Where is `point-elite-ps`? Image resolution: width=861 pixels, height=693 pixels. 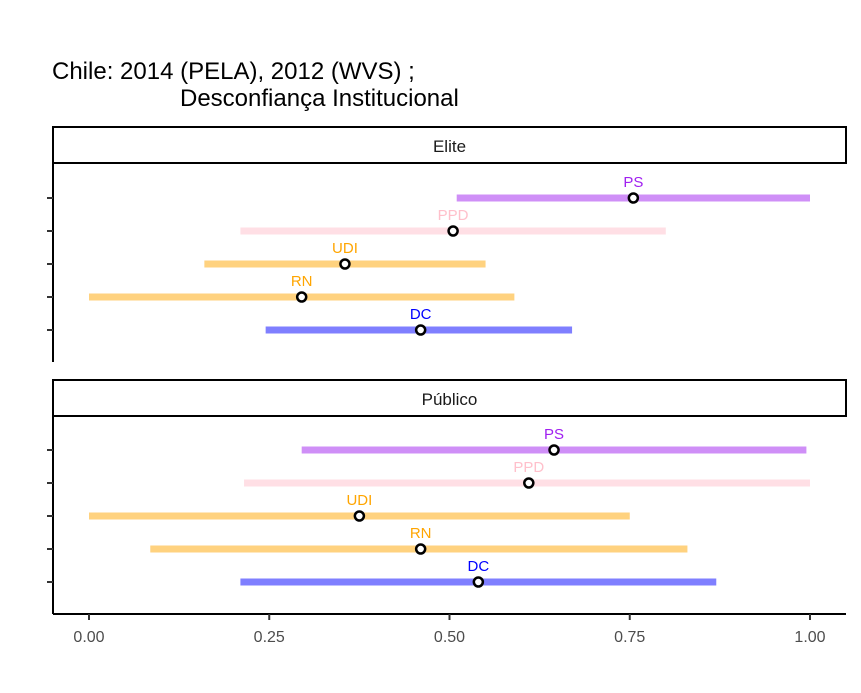 point-elite-ps is located at coordinates (633, 198).